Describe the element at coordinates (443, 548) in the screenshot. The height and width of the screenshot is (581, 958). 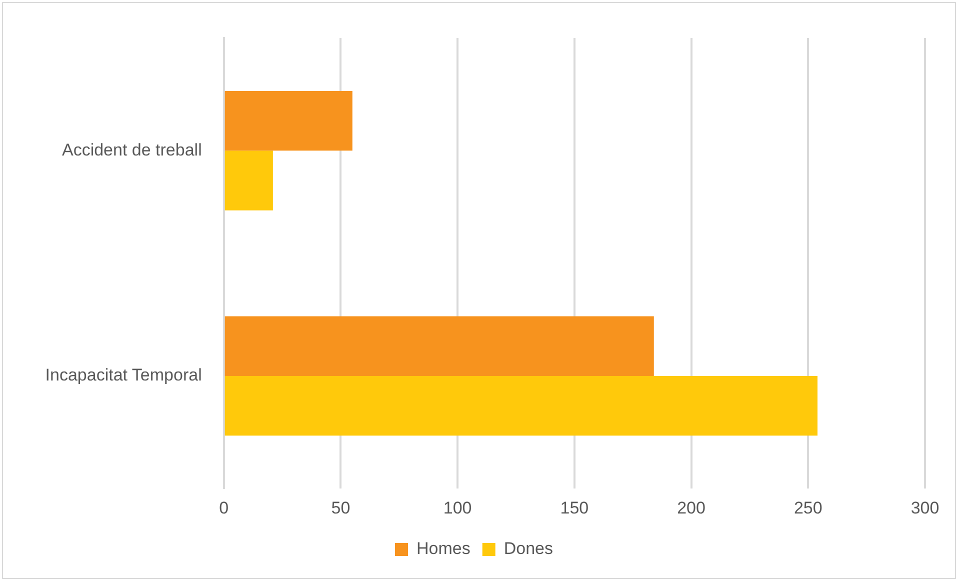
I see `legend-label: Homes` at that location.